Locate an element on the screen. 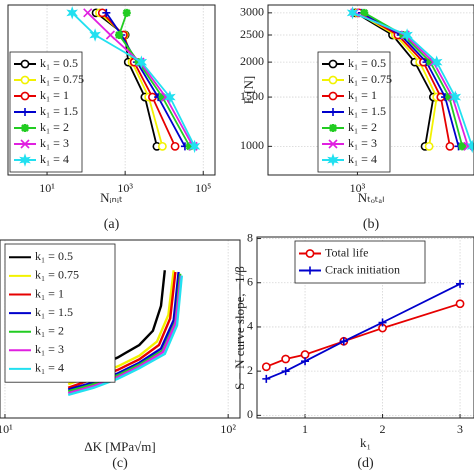 This screenshot has height=474, width=474. x-axis-label: k₁ is located at coordinates (365, 442).